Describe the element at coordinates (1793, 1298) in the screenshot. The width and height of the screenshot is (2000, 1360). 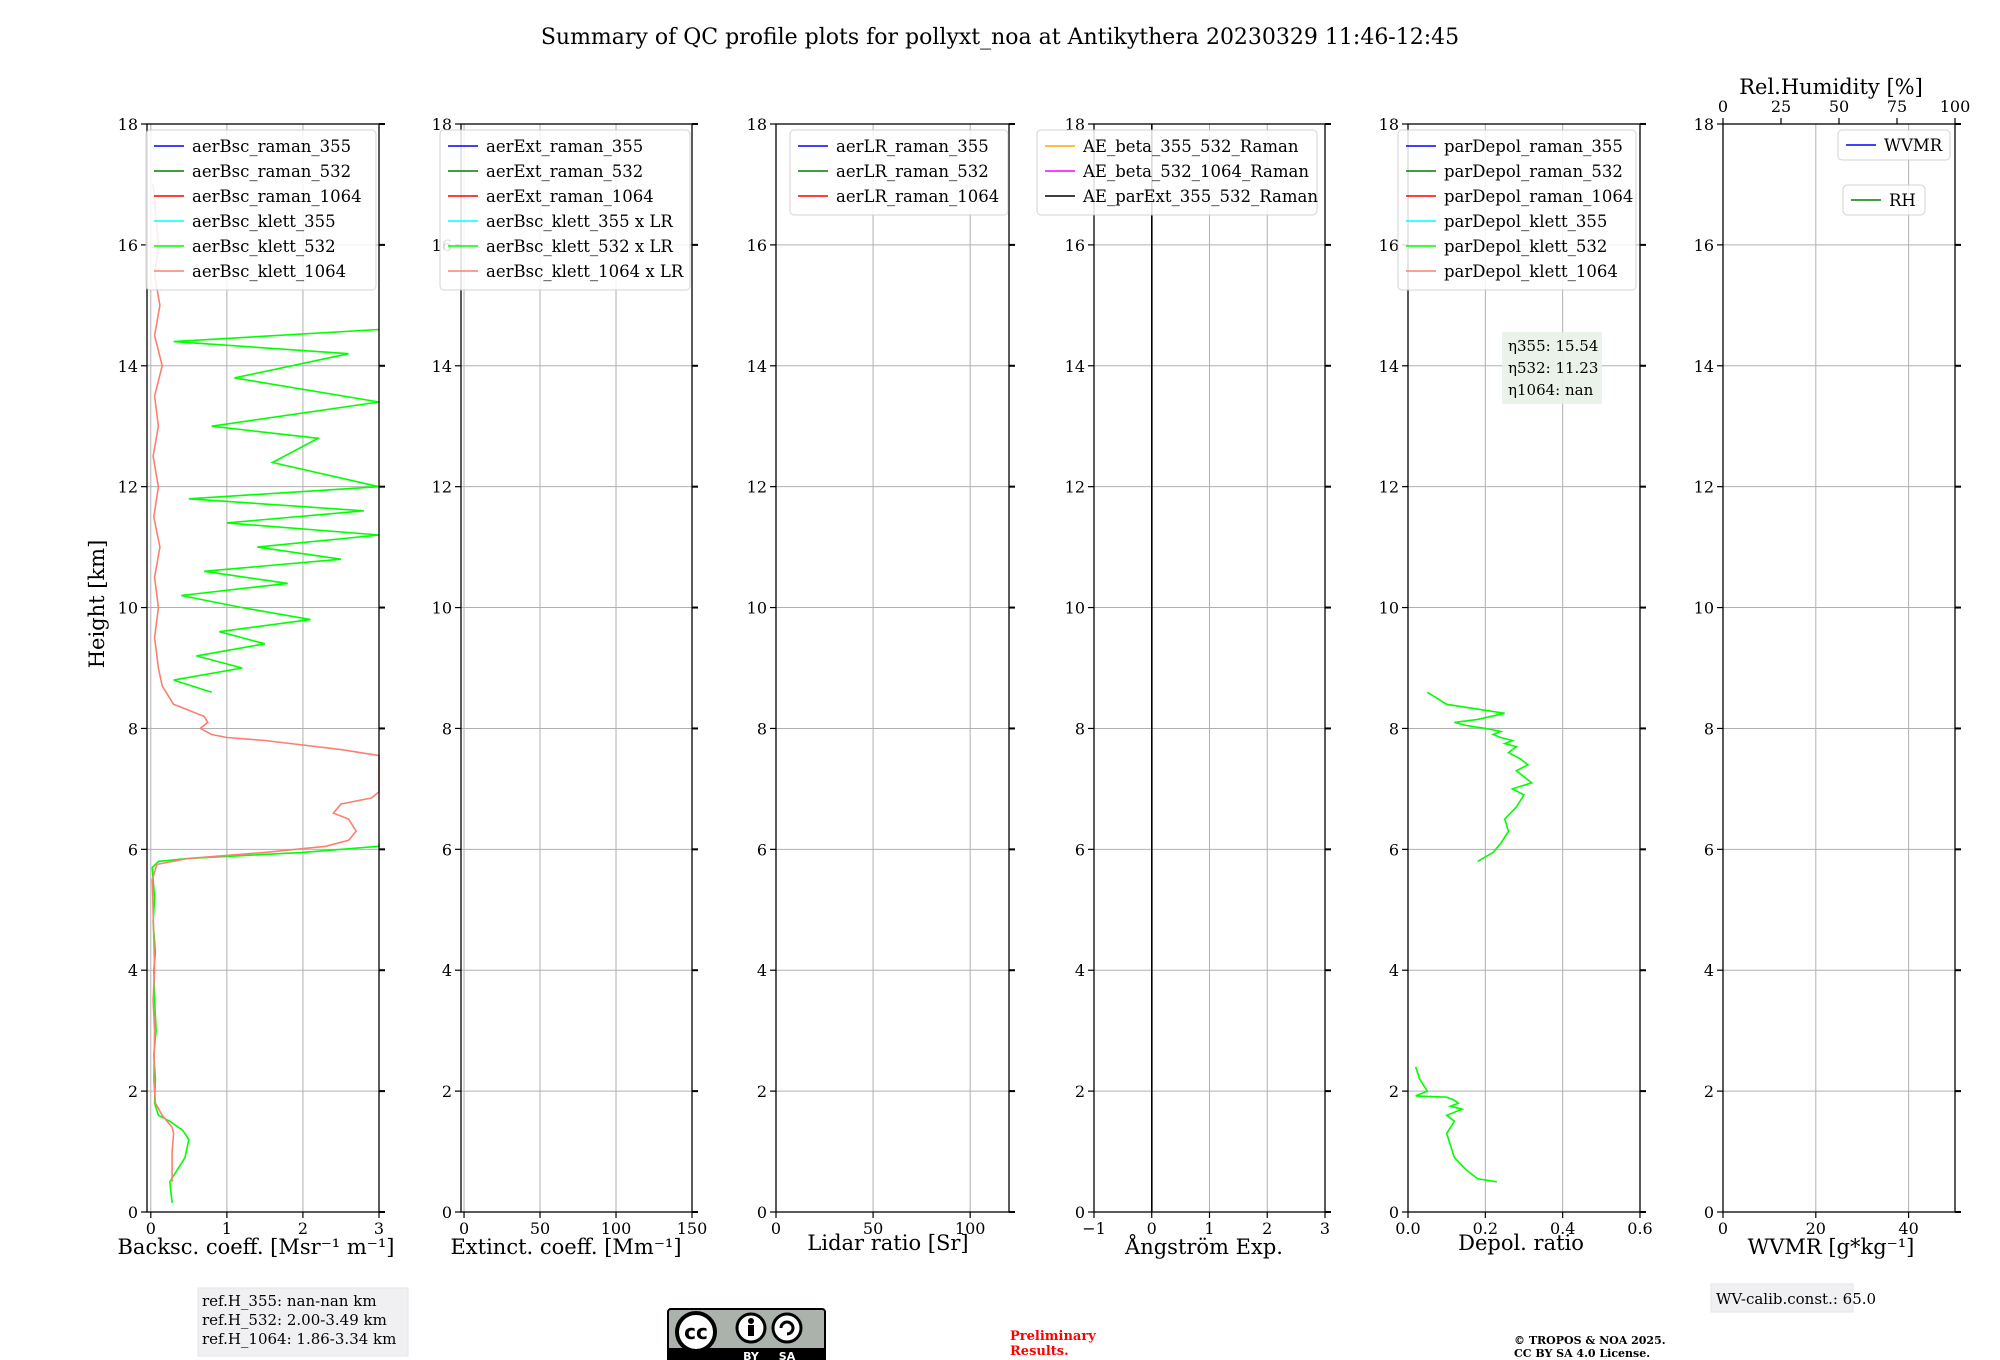
I see `wv-calib-box: WV-calib.const.: 65.0` at that location.